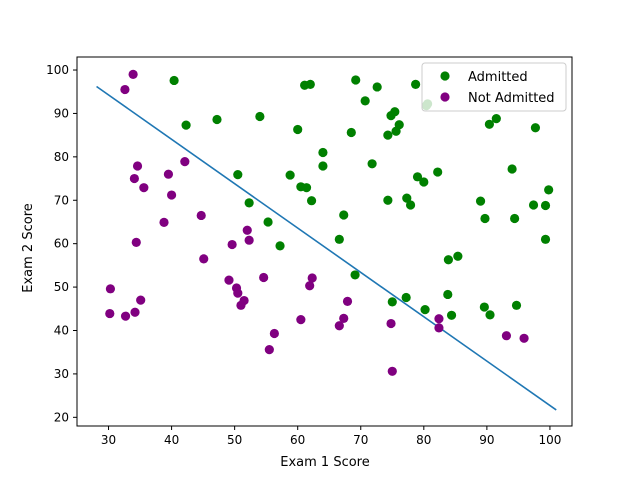  I want to click on legend-label: Not Admitted, so click(511, 98).